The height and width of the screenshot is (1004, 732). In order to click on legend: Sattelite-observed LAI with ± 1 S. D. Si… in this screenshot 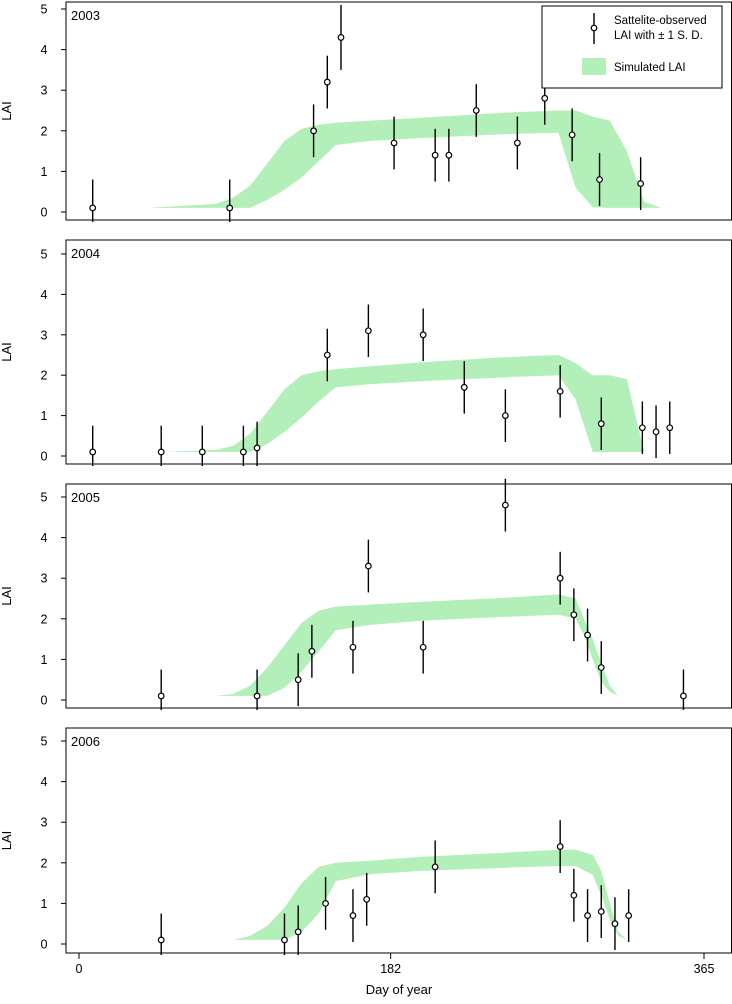, I will do `click(632, 47)`.